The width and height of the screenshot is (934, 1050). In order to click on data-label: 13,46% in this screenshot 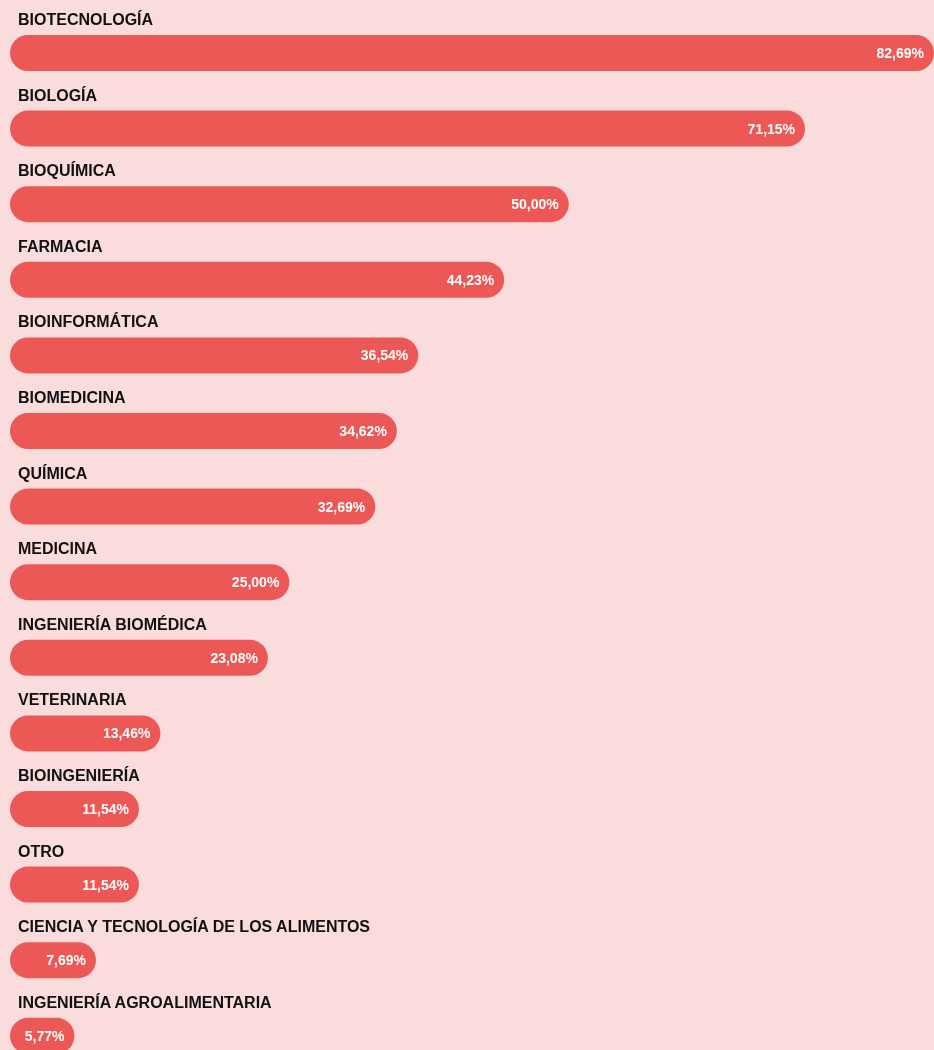, I will do `click(126, 733)`.